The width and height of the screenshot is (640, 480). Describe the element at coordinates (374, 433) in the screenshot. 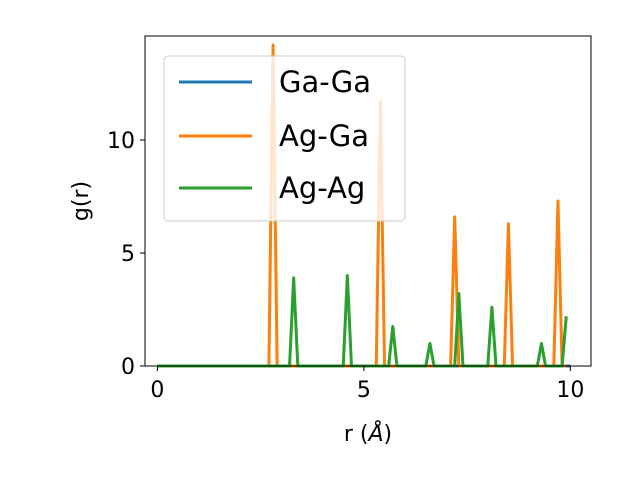

I see `angstrom-symbol: Å` at that location.